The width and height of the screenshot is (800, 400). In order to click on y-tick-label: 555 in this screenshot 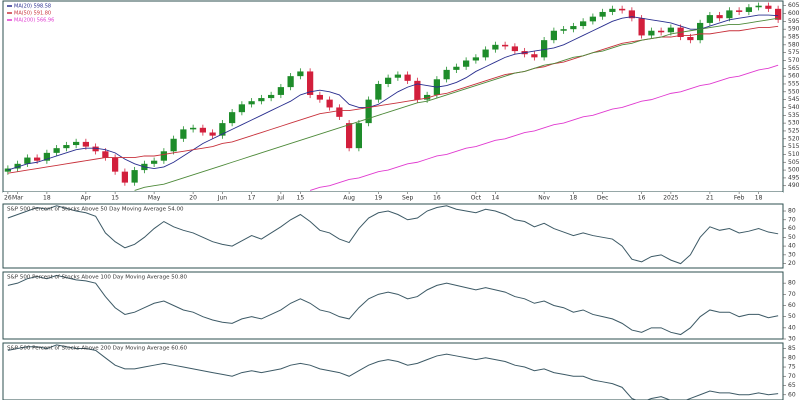, I will do `click(794, 83)`.